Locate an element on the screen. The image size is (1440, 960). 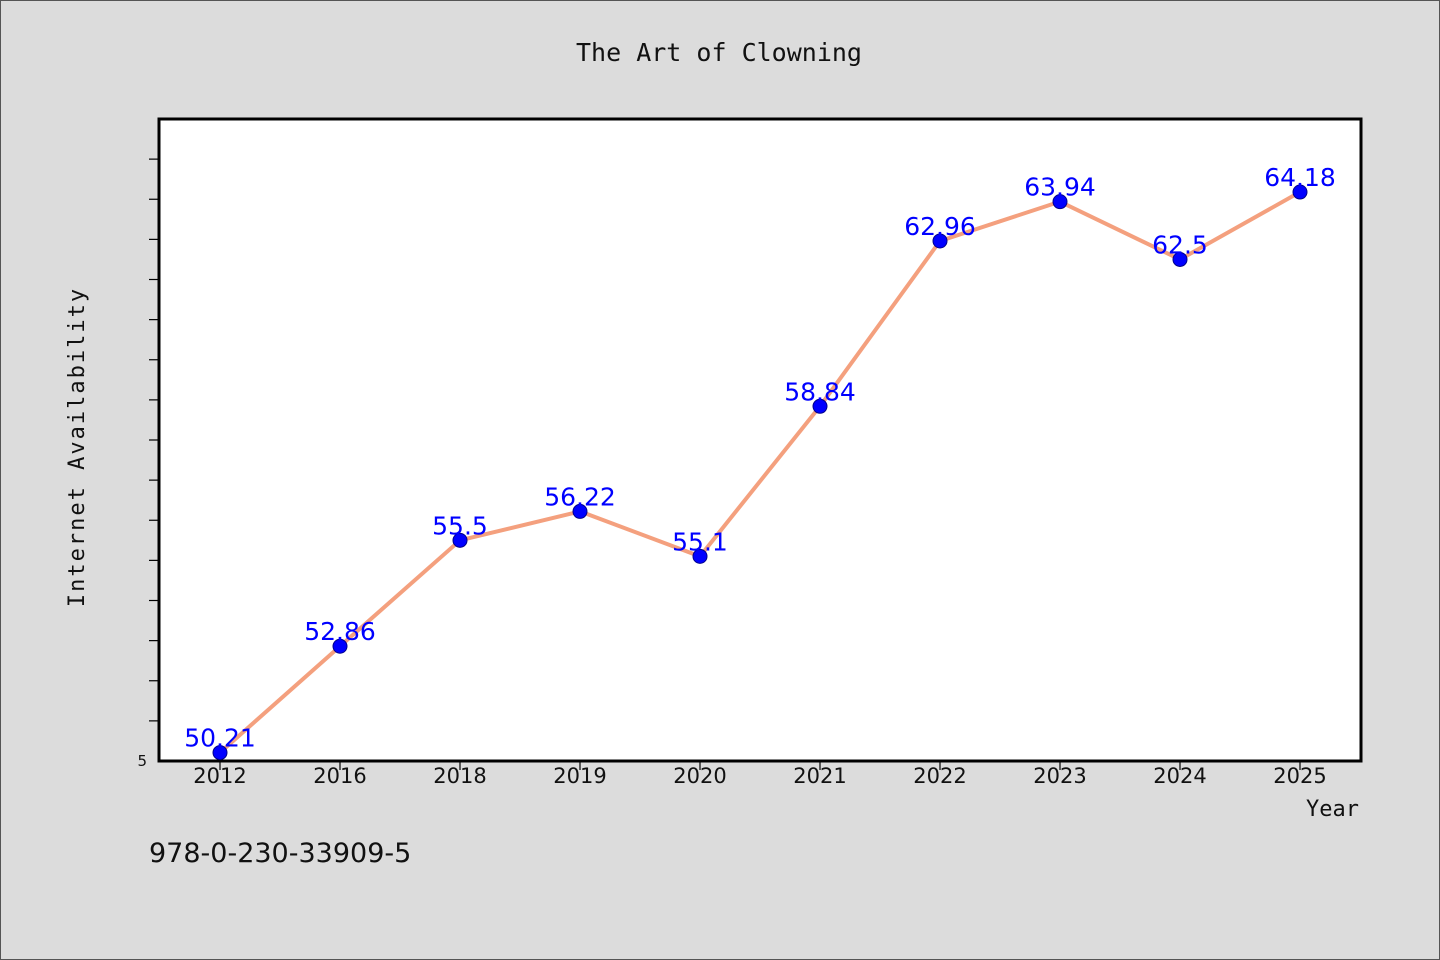
x-axis-tick-labels: 2012 2016 2018 2019 2020 2021 2022 2023 2024 2025 is located at coordinates (759, 776).